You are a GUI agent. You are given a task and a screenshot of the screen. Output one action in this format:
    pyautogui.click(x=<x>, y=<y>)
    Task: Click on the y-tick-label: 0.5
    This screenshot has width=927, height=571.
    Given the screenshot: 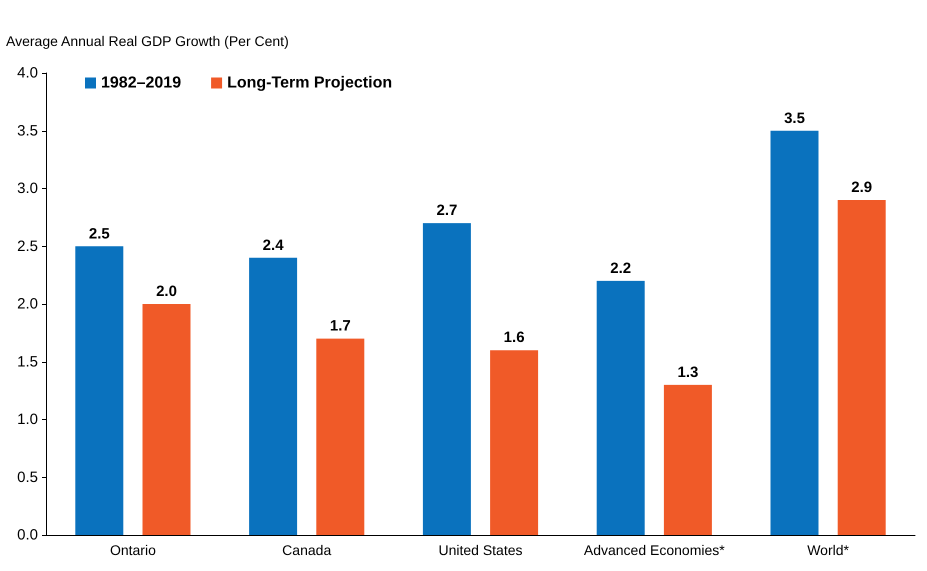 What is the action you would take?
    pyautogui.click(x=27, y=477)
    